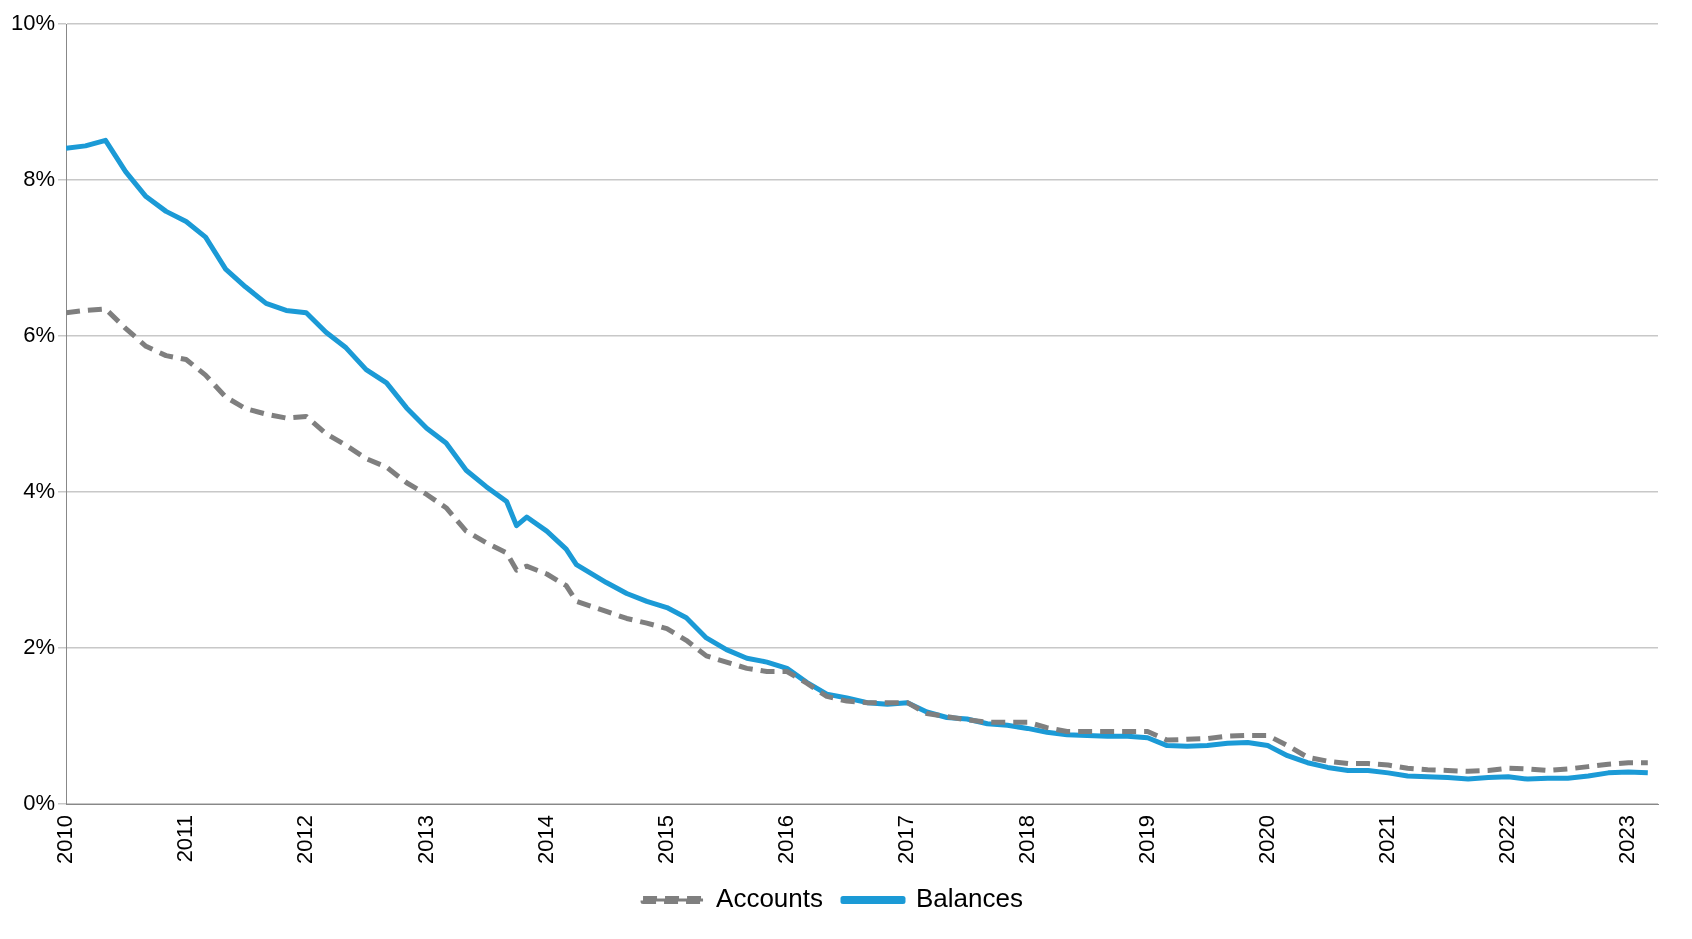 This screenshot has width=1692, height=939. I want to click on y-tick-label: 4%, so click(39, 491).